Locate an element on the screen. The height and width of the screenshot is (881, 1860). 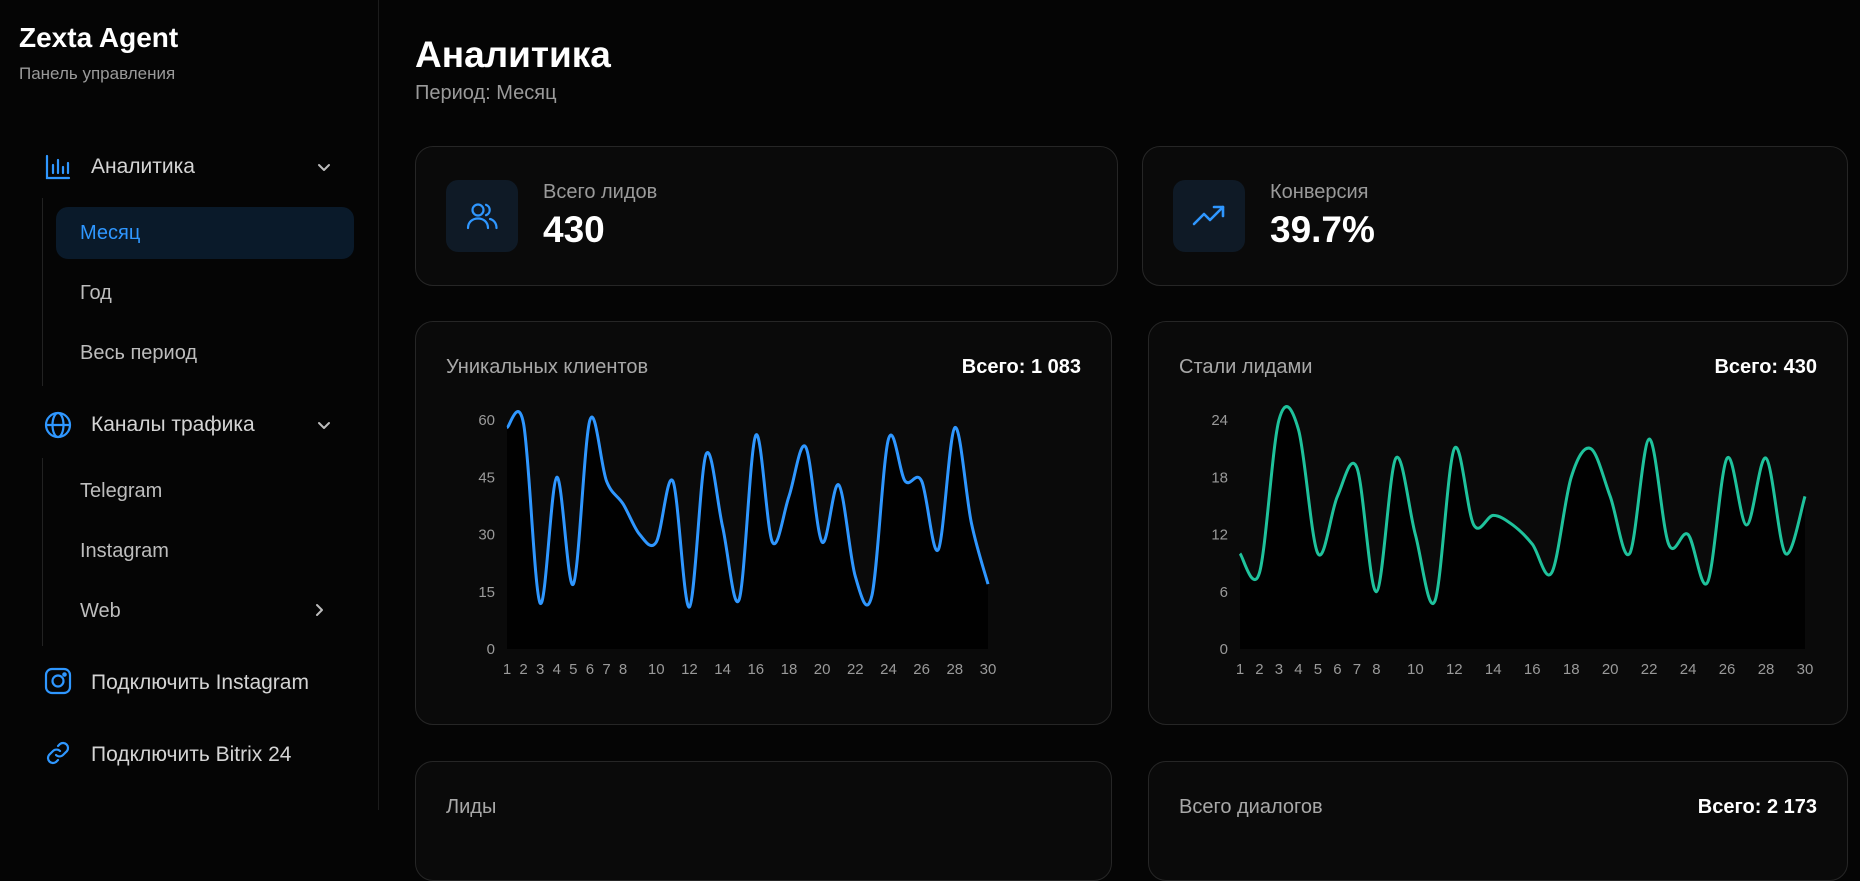
stat-value: 430 is located at coordinates (574, 230).